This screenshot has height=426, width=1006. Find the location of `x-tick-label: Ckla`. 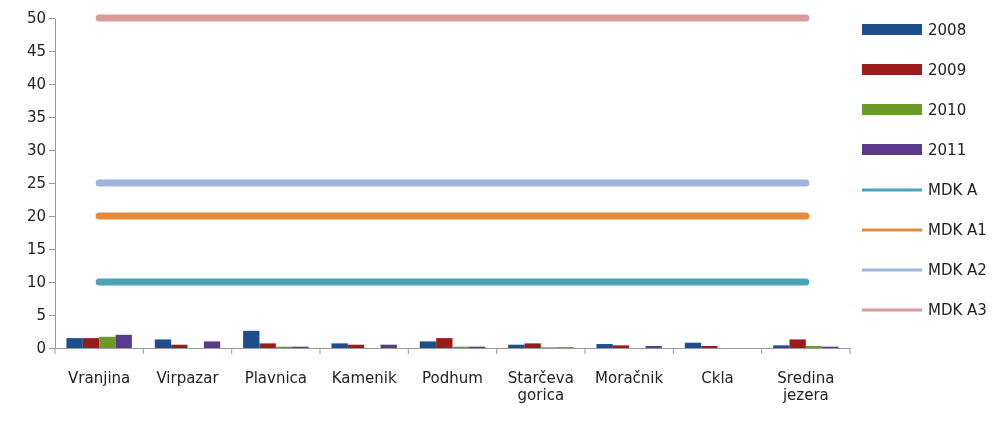

x-tick-label: Ckla is located at coordinates (717, 377).